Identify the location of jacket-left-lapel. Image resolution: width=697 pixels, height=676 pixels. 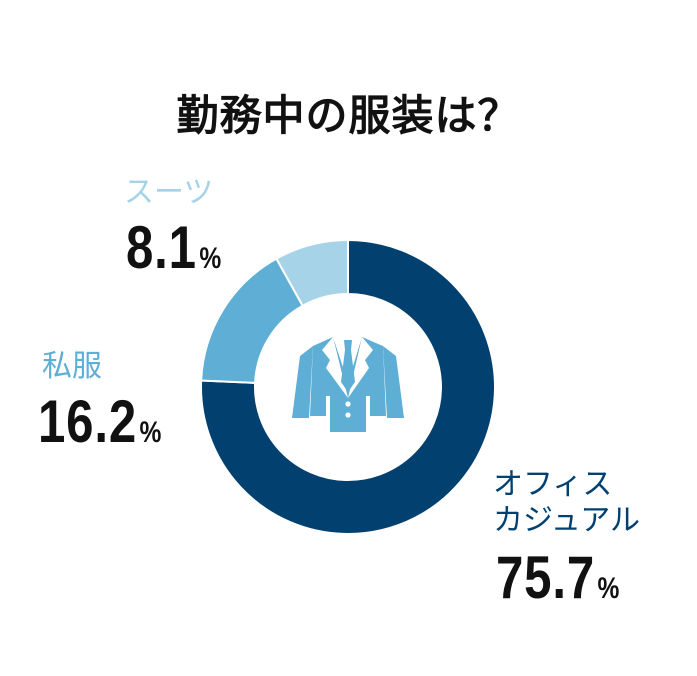
(335, 367).